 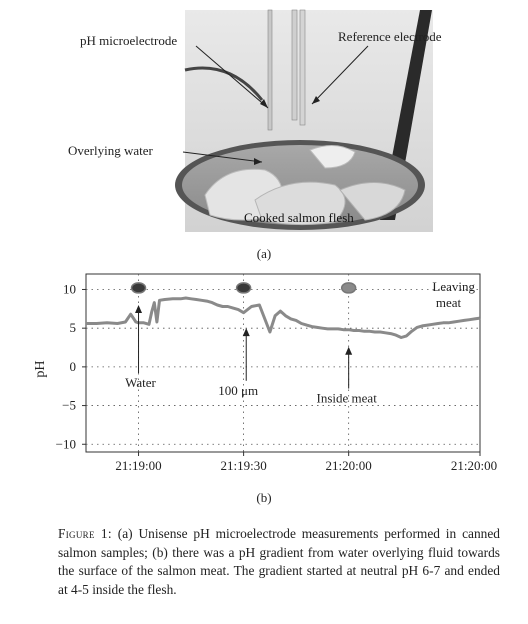 What do you see at coordinates (85, 533) in the screenshot?
I see `caption-label: Figure 1:` at bounding box center [85, 533].